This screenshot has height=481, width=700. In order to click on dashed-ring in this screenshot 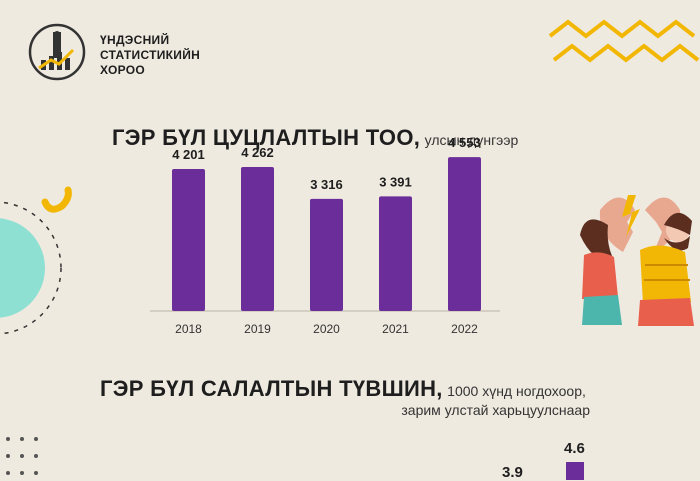, I will do `click(31, 268)`.